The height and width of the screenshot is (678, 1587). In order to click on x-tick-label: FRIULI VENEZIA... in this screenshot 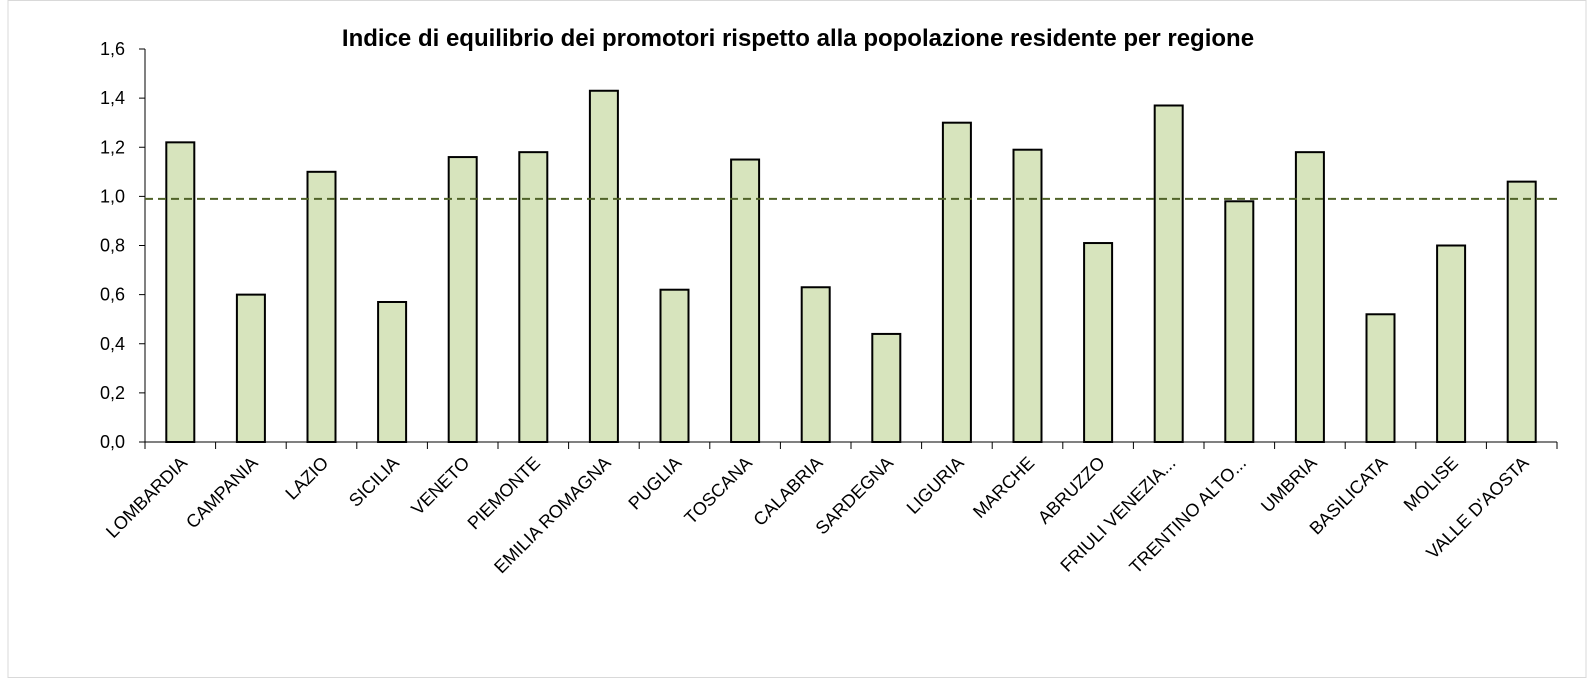, I will do `click(1117, 514)`.